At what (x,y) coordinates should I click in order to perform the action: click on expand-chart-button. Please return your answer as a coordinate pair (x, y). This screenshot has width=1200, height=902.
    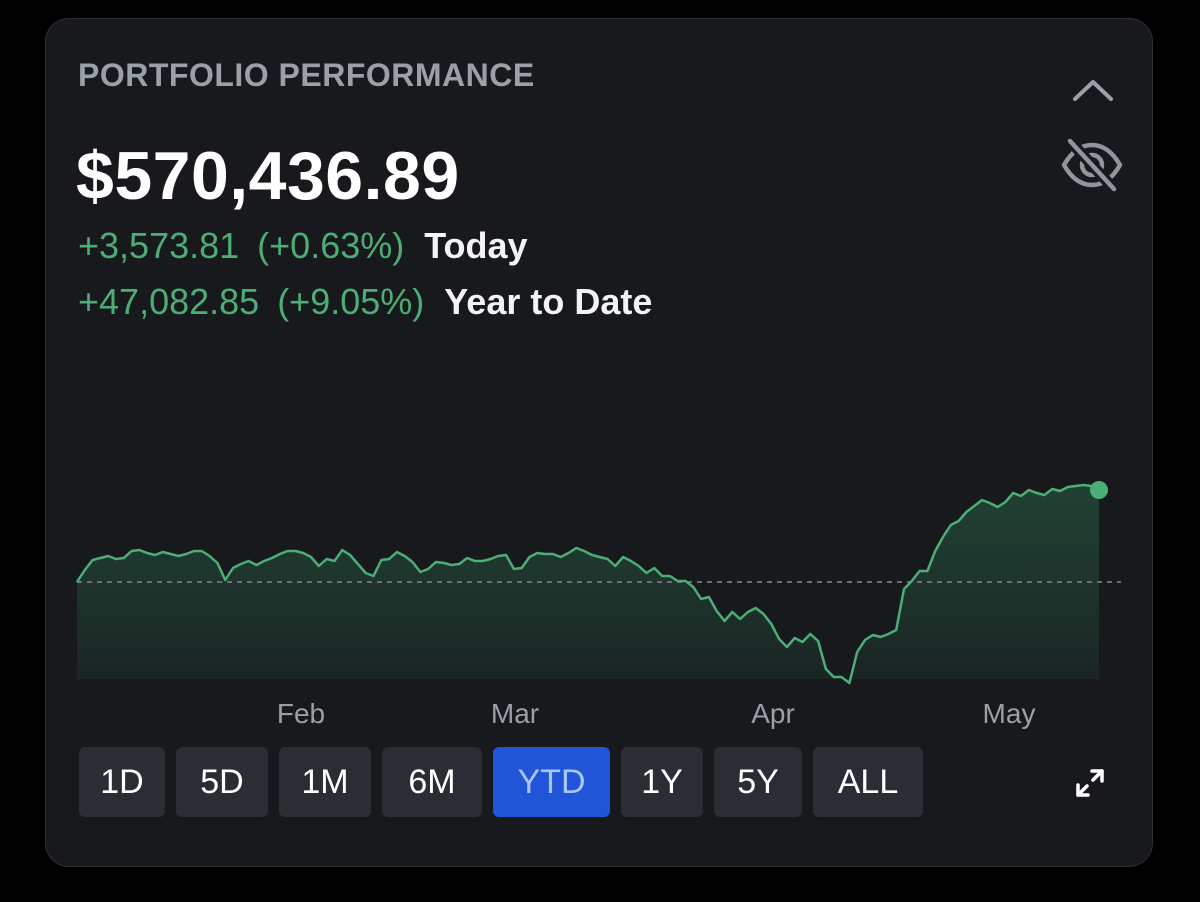
    Looking at the image, I should click on (1090, 783).